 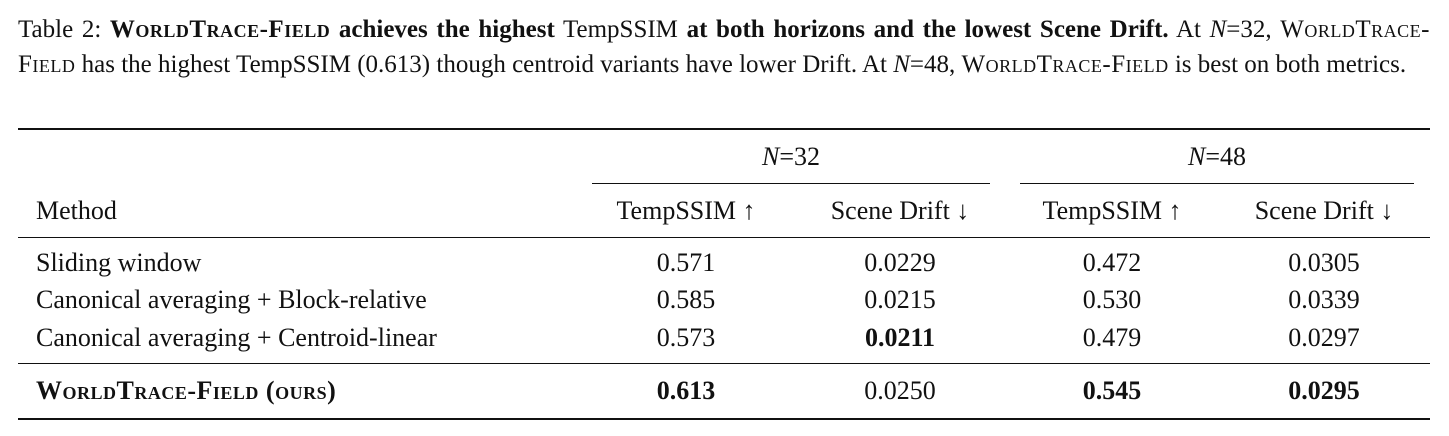 I want to click on value-cell: 0.545, so click(x=1112, y=390).